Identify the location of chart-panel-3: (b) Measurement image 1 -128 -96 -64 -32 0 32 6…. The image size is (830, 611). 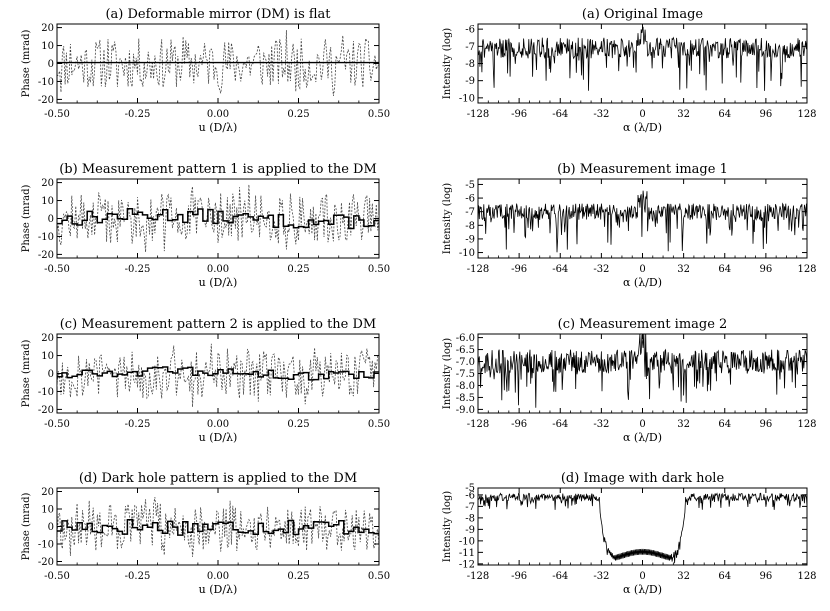
(629, 225).